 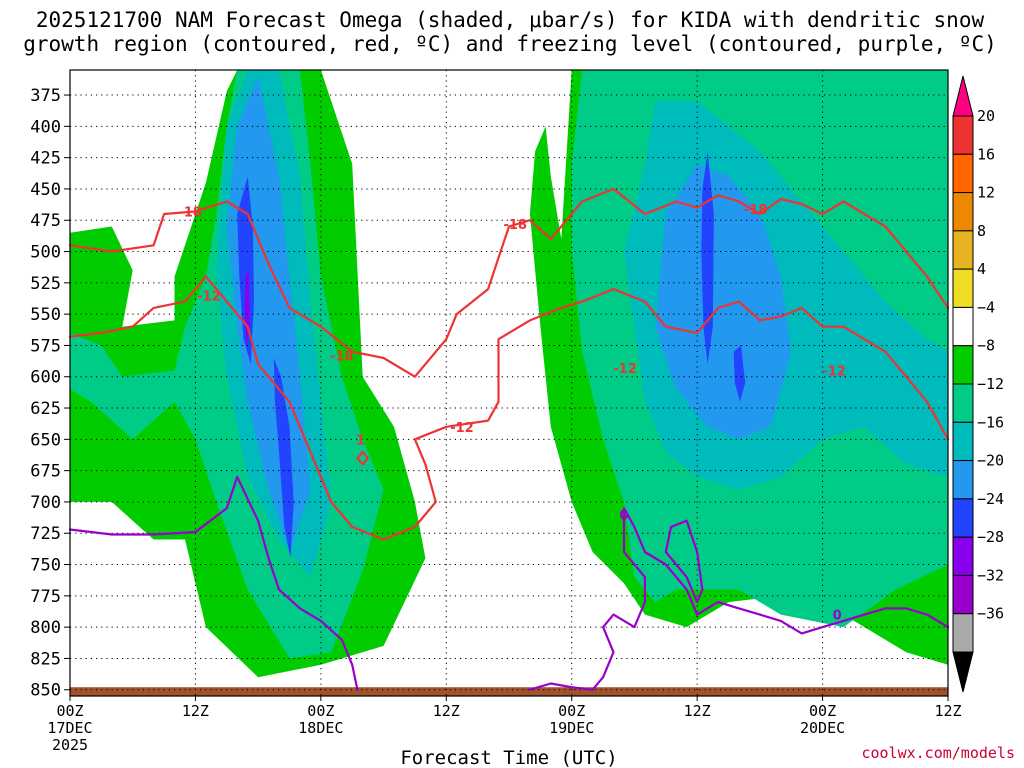 I want to click on x-tick-label-0: 00Z, so click(x=69, y=711).